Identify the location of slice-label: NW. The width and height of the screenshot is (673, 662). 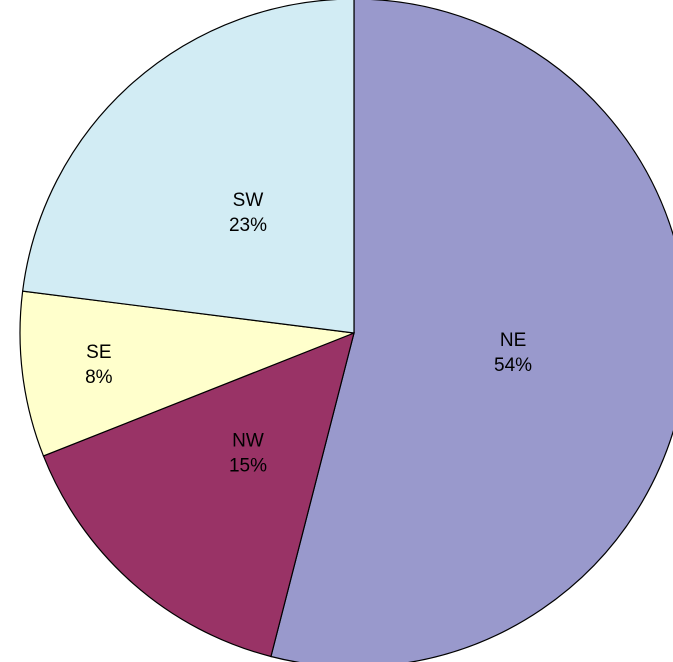
(248, 440).